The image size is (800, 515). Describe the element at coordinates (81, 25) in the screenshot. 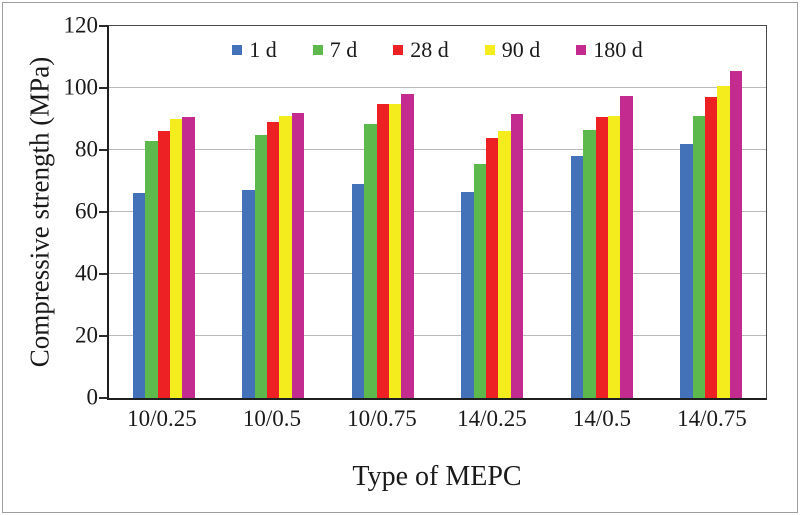

I see `y-tick-label: 120` at that location.